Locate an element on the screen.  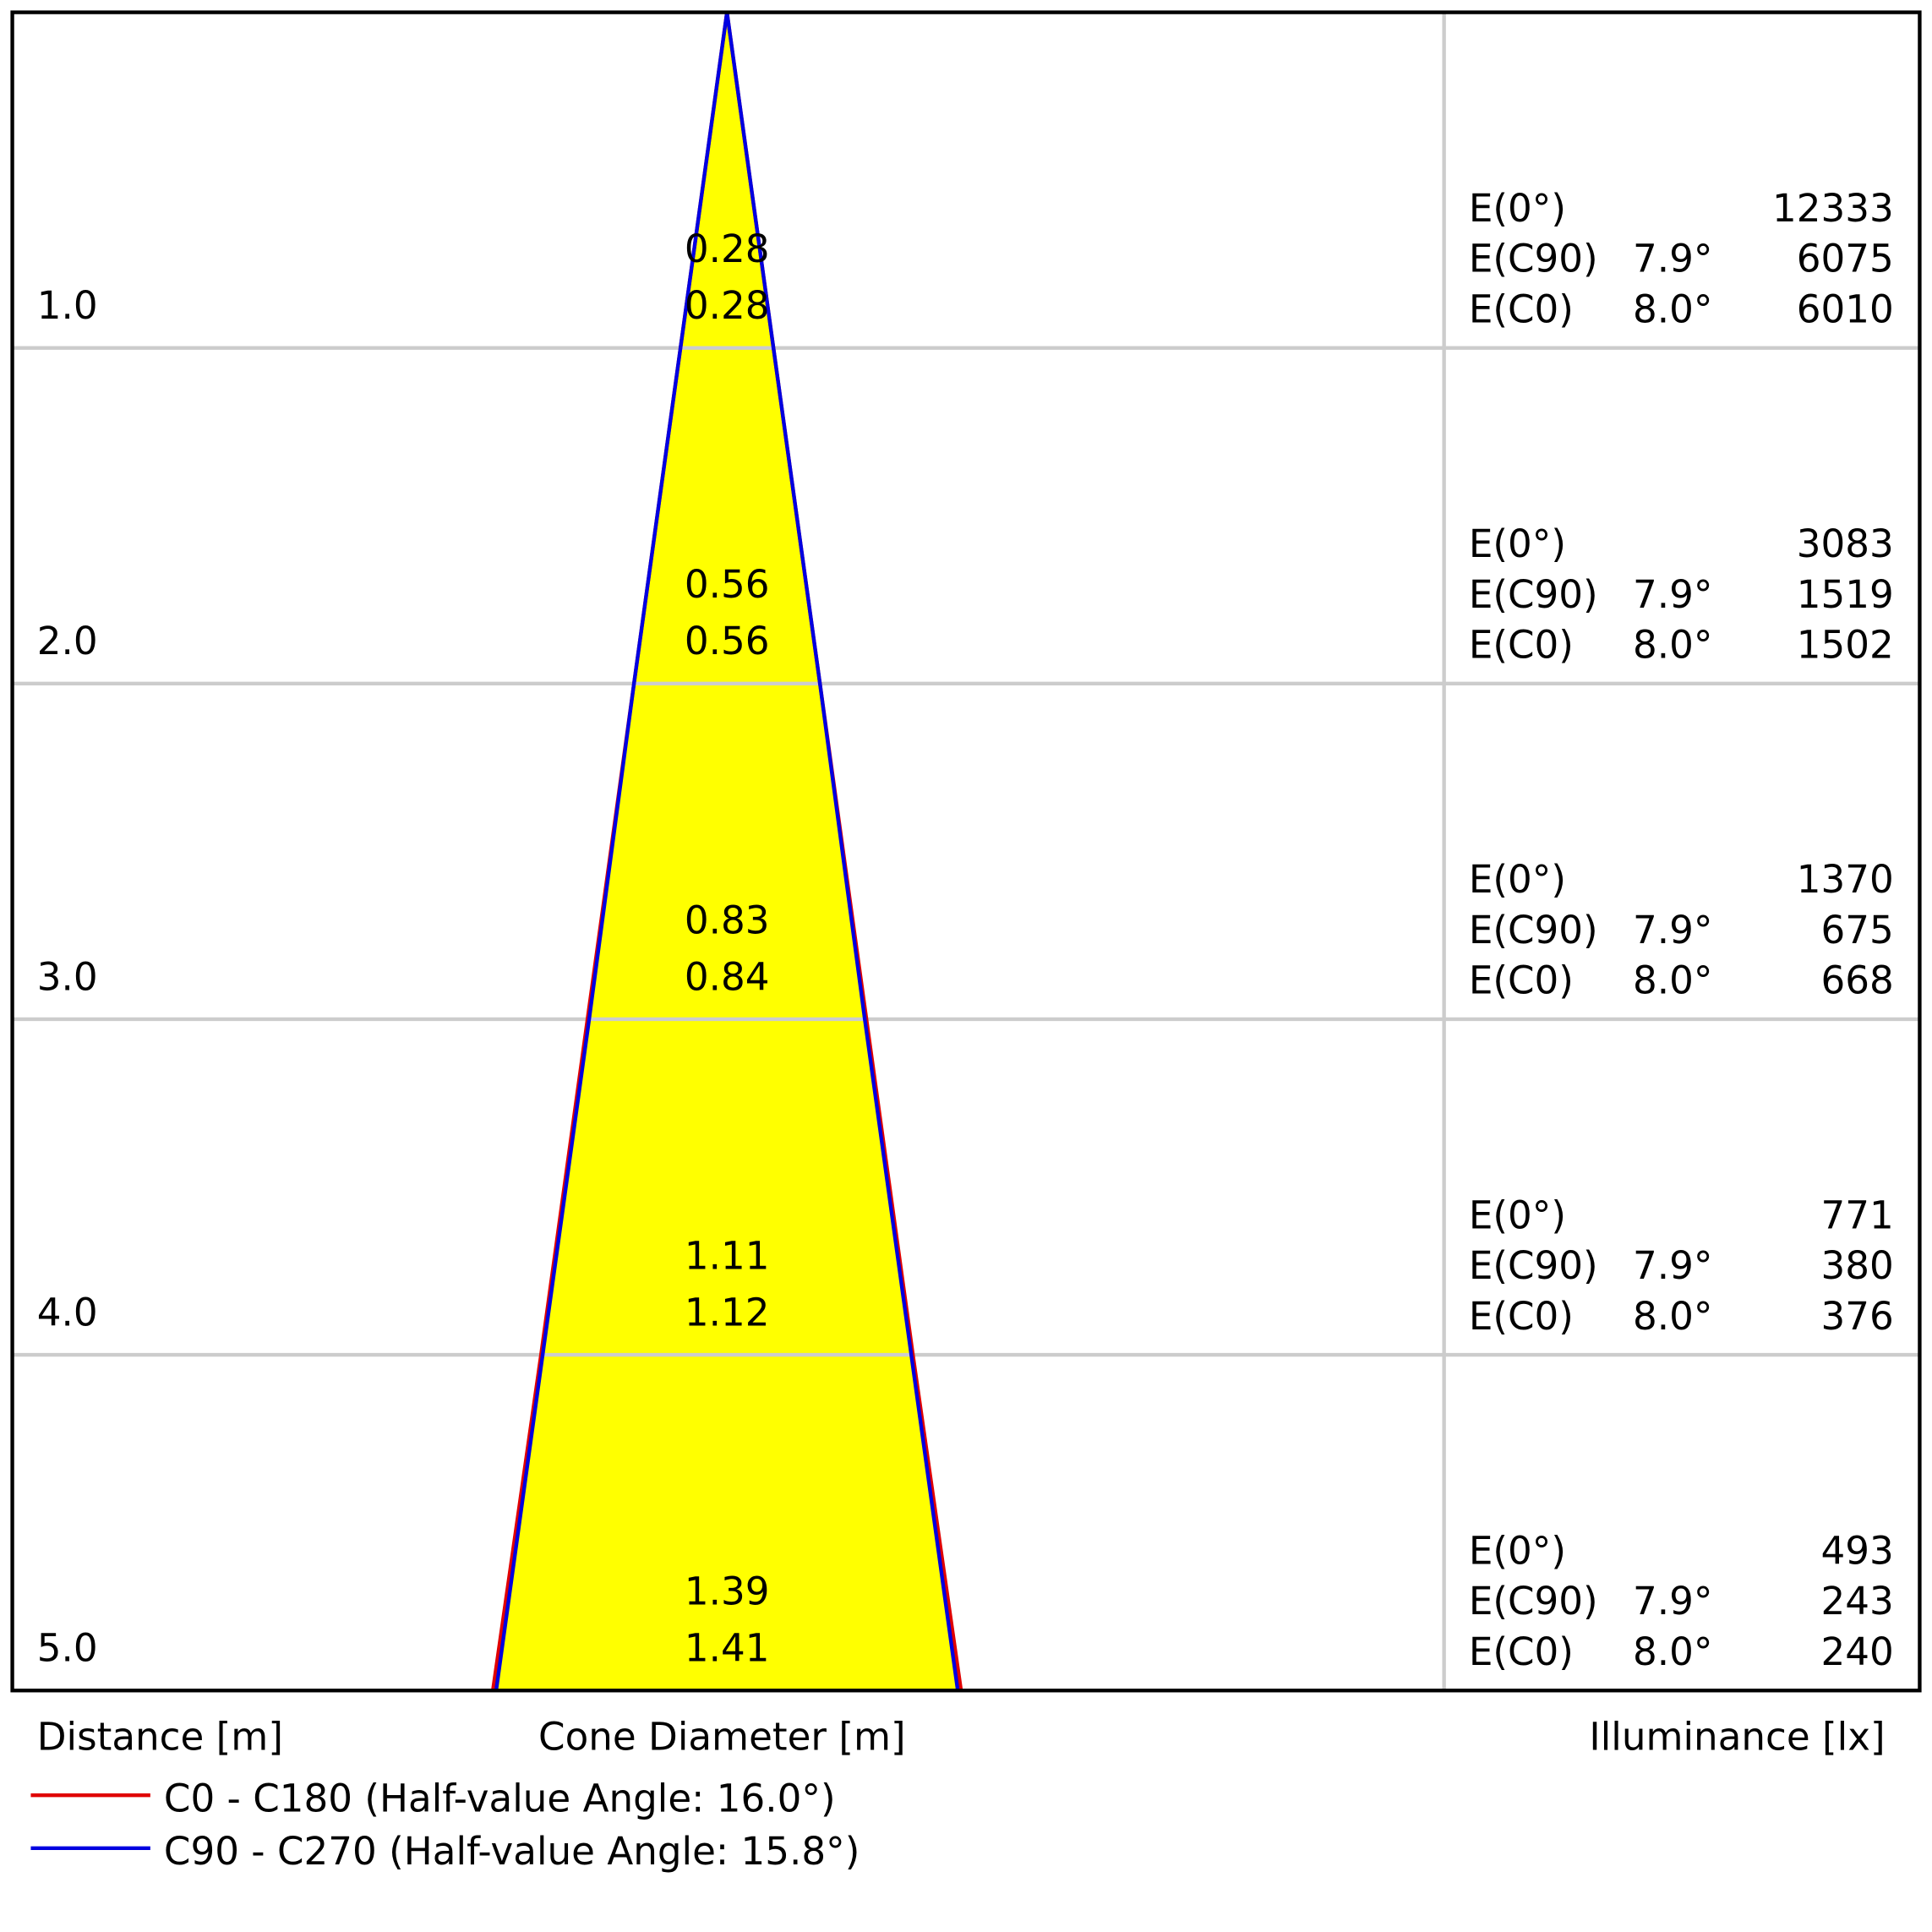
diameter-label: 0.83 is located at coordinates (727, 920).